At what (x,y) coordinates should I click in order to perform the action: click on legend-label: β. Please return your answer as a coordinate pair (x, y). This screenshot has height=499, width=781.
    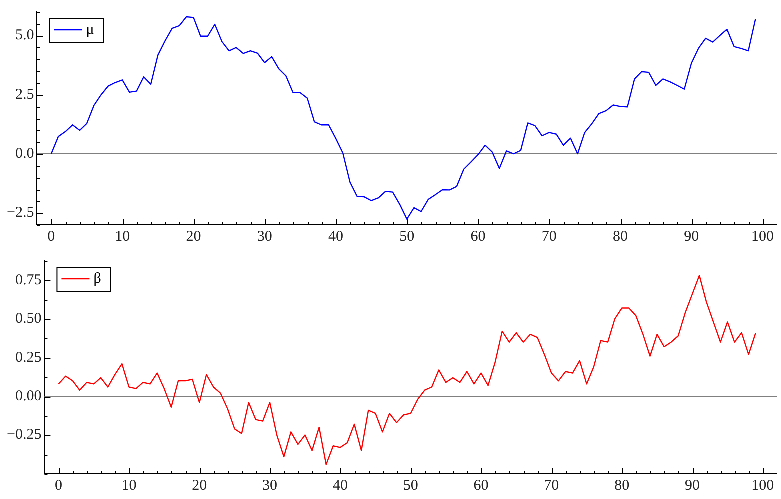
    Looking at the image, I should click on (98, 278).